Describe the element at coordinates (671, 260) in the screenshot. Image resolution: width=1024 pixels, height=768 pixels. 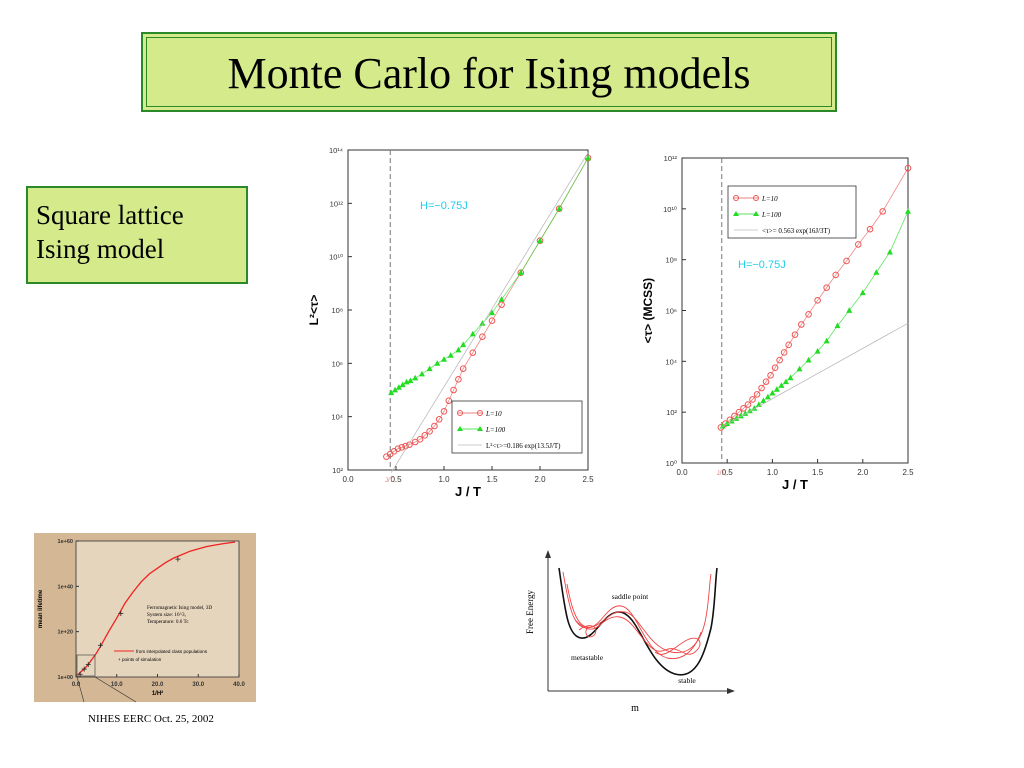
I see `y-tick-label: 10⁸` at that location.